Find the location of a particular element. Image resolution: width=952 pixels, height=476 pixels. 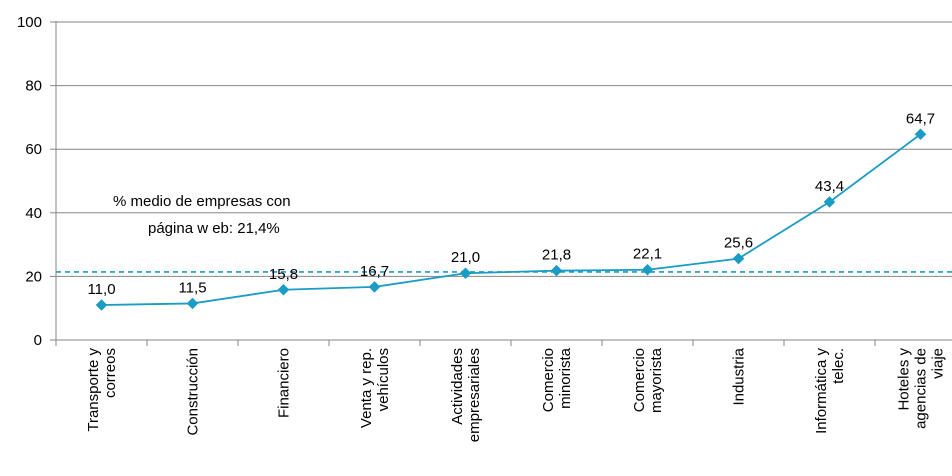

category-label-group: Financiero is located at coordinates (284, 383).